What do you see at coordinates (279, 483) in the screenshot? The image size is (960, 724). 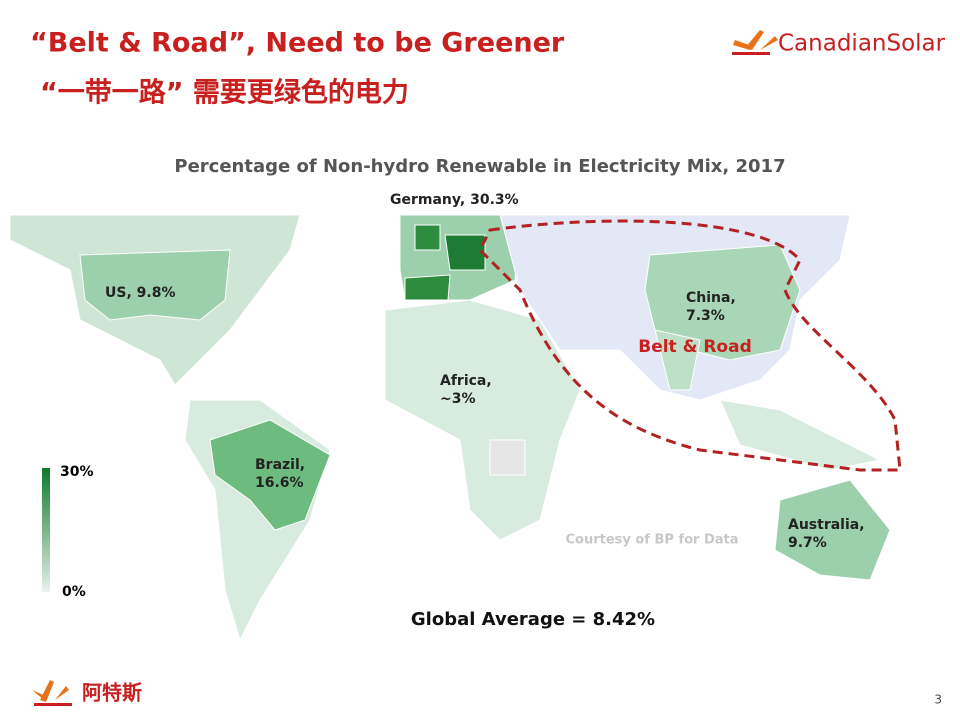 I see `country-label: 16.6%` at bounding box center [279, 483].